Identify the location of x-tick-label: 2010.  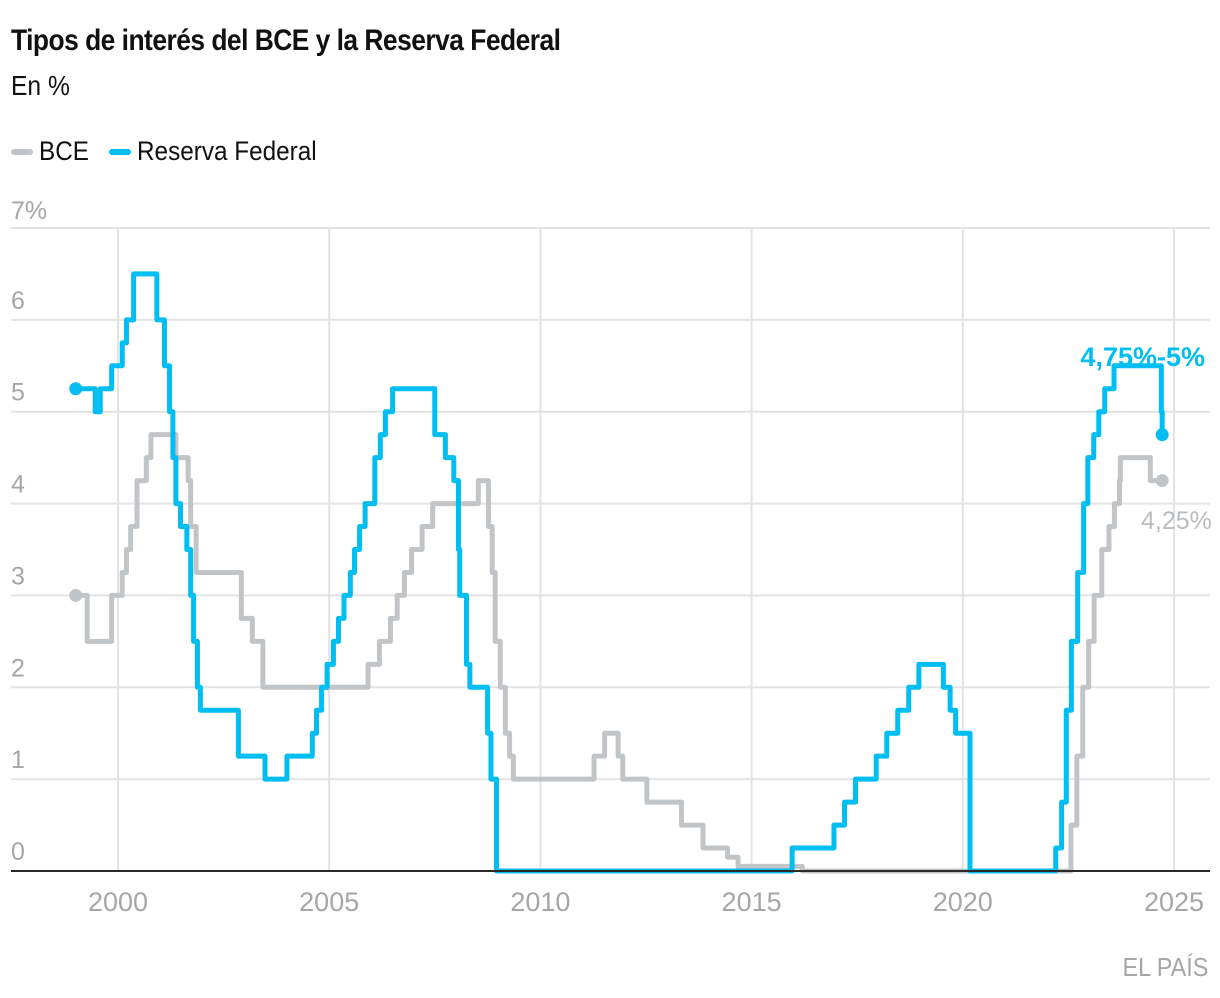
(540, 902).